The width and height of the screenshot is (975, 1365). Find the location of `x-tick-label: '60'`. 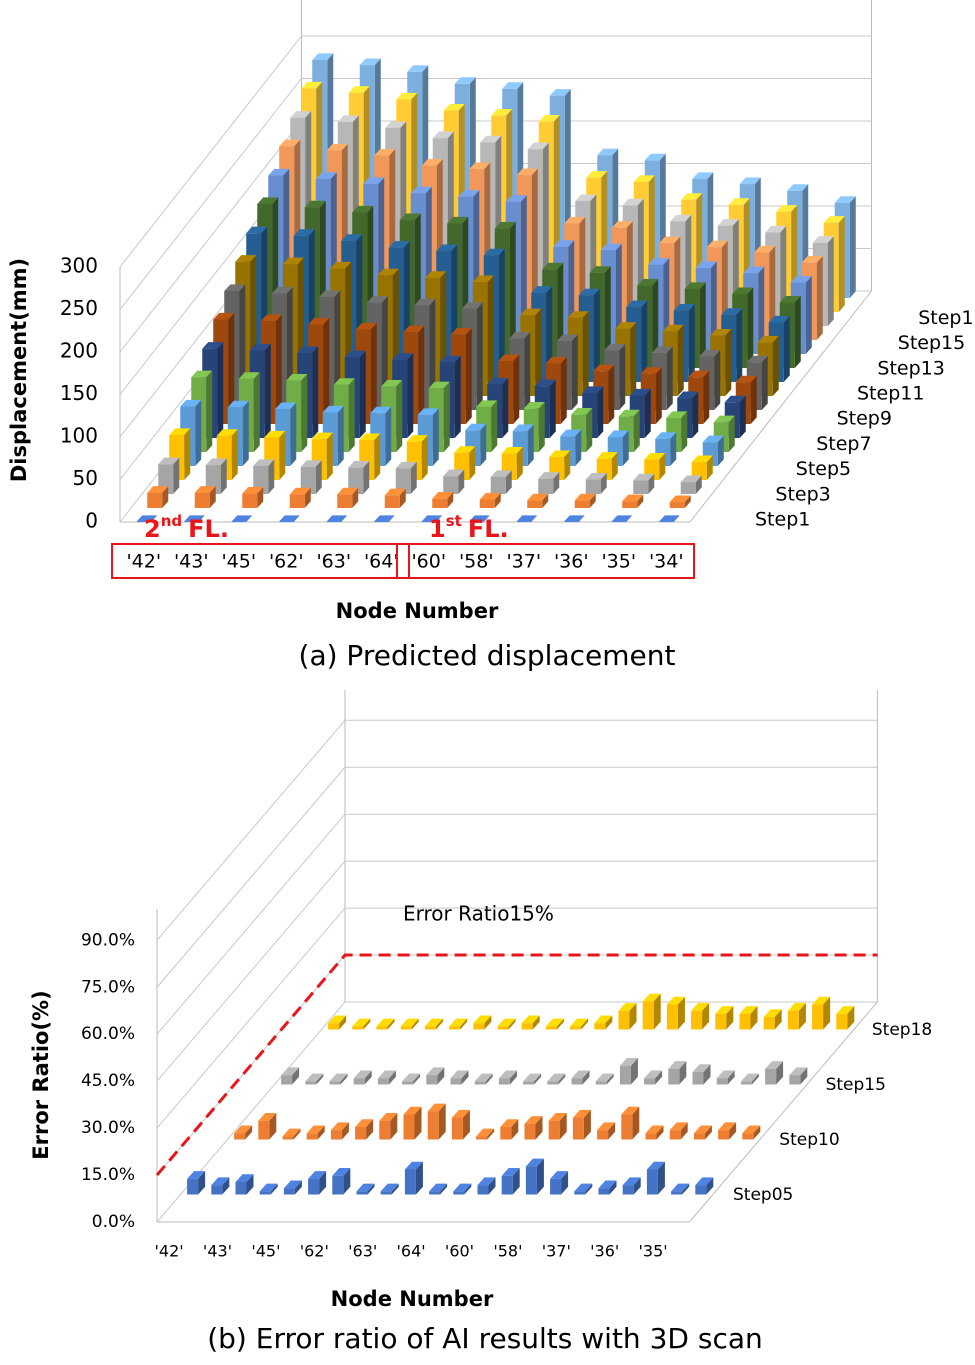

x-tick-label: '60' is located at coordinates (459, 1251).